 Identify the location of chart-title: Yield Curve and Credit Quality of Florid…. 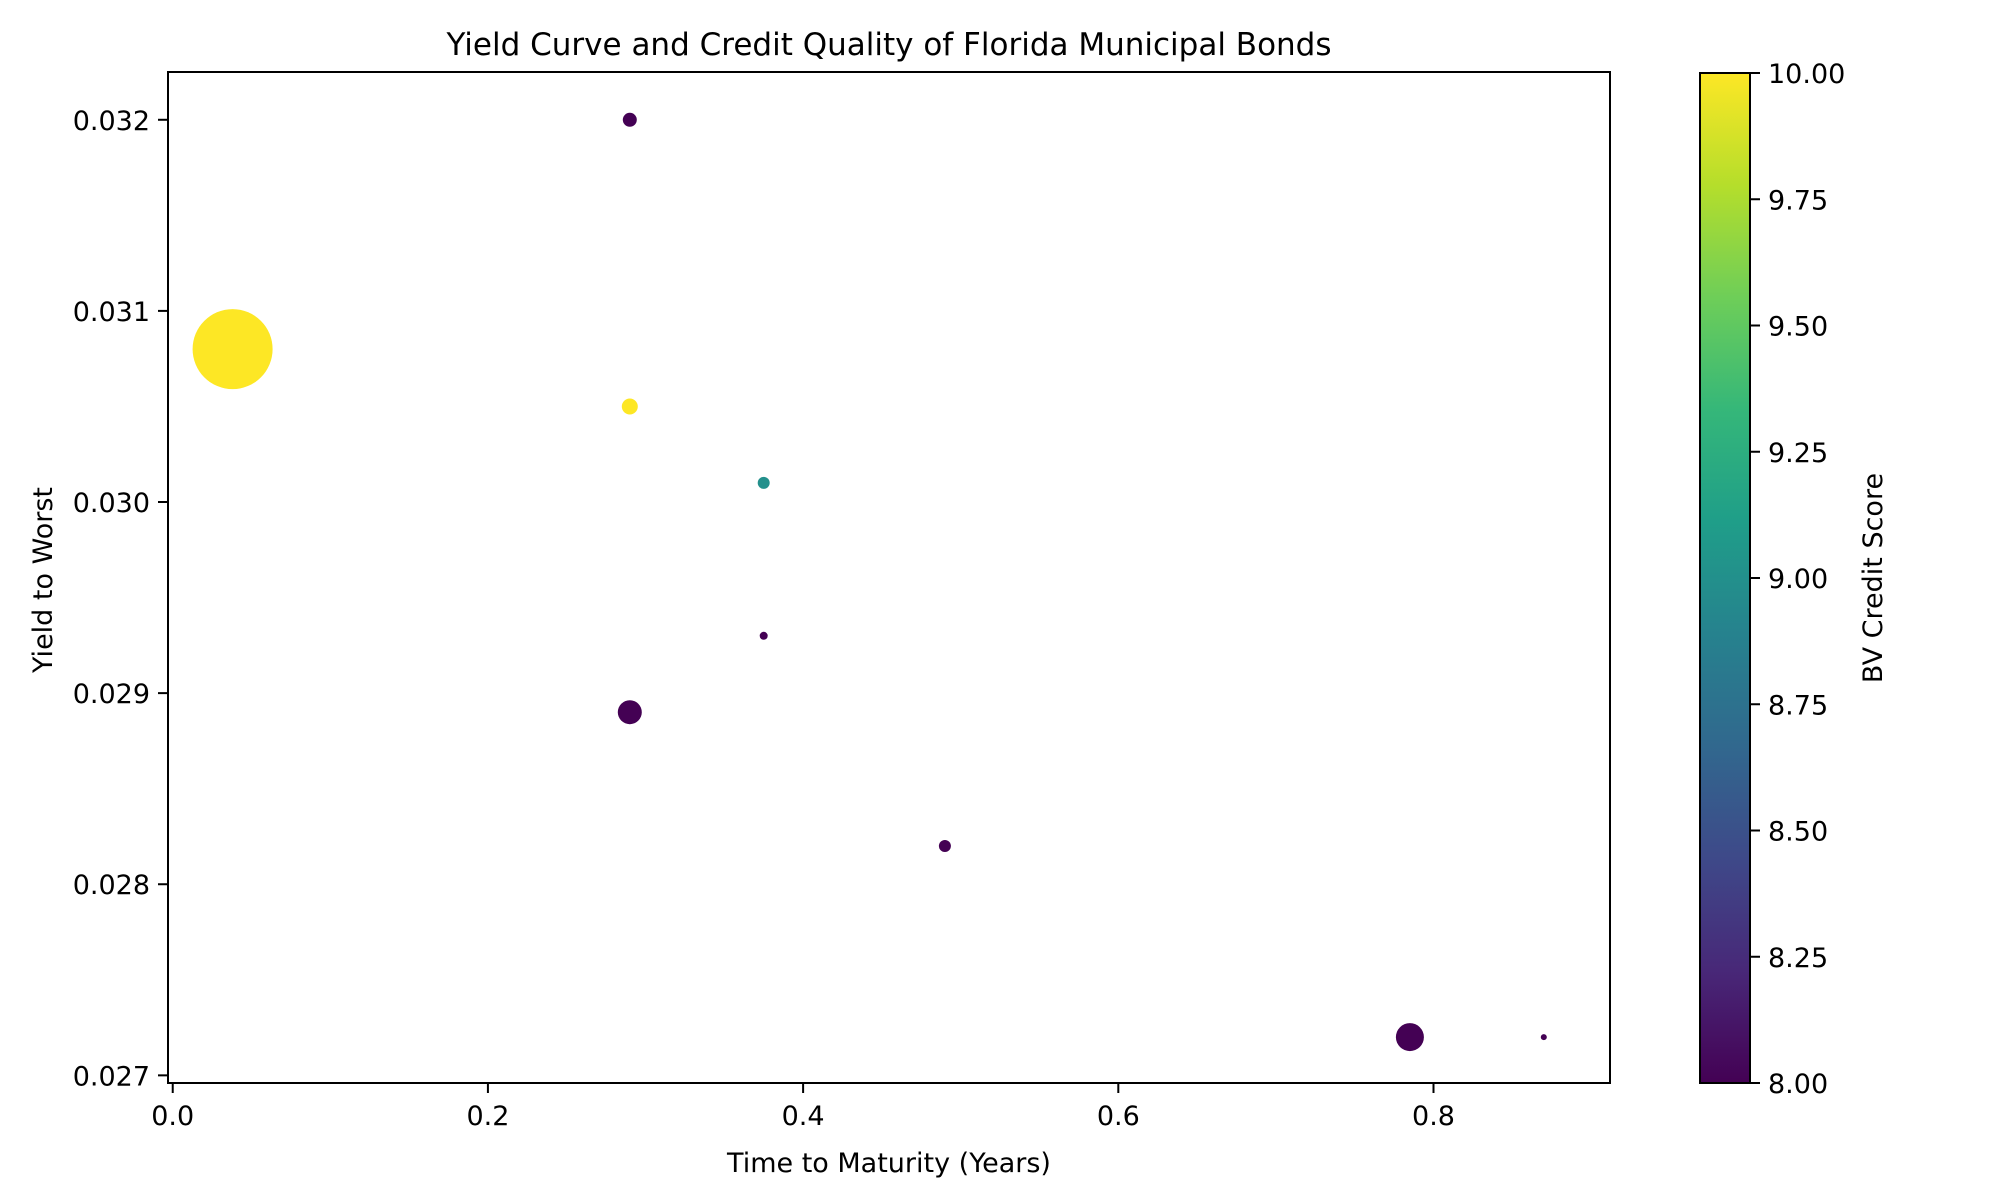
(888, 45).